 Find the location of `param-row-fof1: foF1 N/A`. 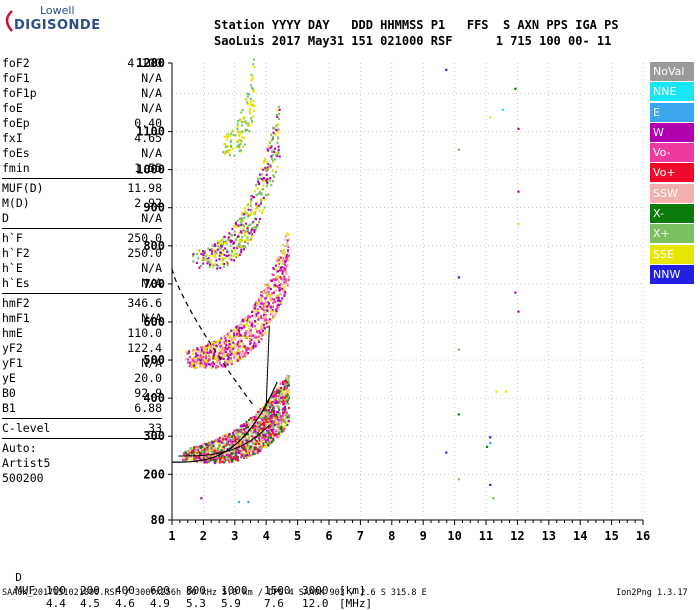

param-row-fof1: foF1 N/A is located at coordinates (85, 78).